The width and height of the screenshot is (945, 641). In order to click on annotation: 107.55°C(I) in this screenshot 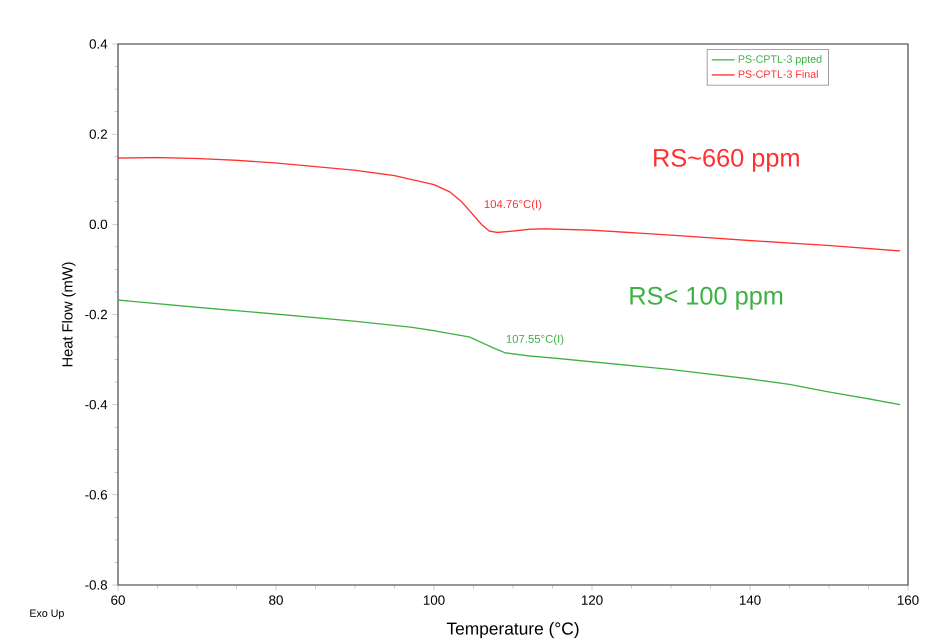, I will do `click(535, 340)`.